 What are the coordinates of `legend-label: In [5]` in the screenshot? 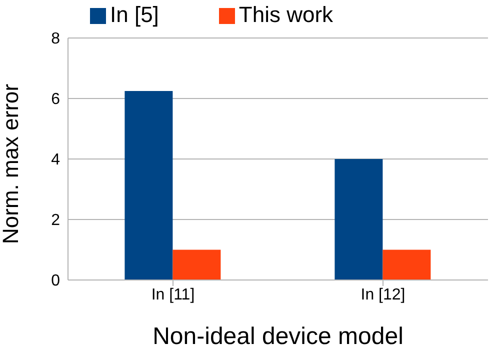 It's located at (134, 14).